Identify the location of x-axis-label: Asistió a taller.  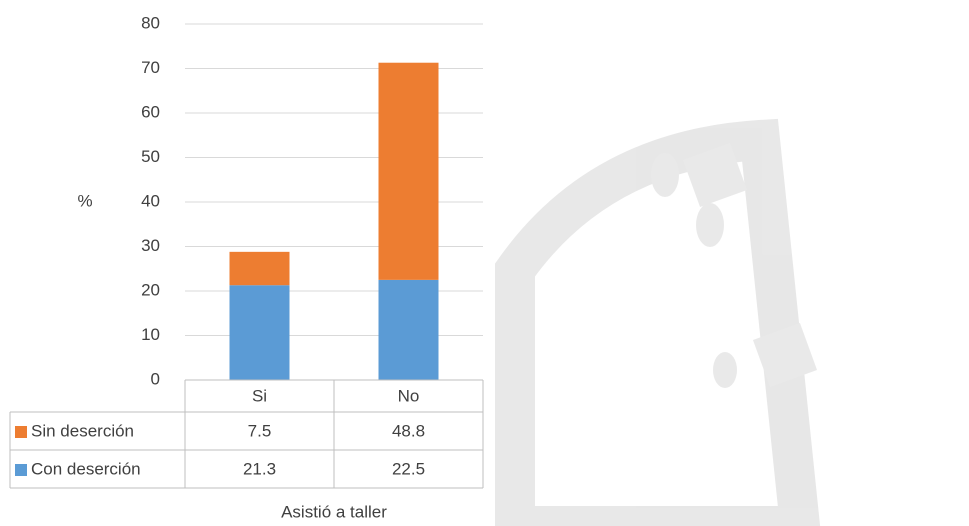
(334, 511).